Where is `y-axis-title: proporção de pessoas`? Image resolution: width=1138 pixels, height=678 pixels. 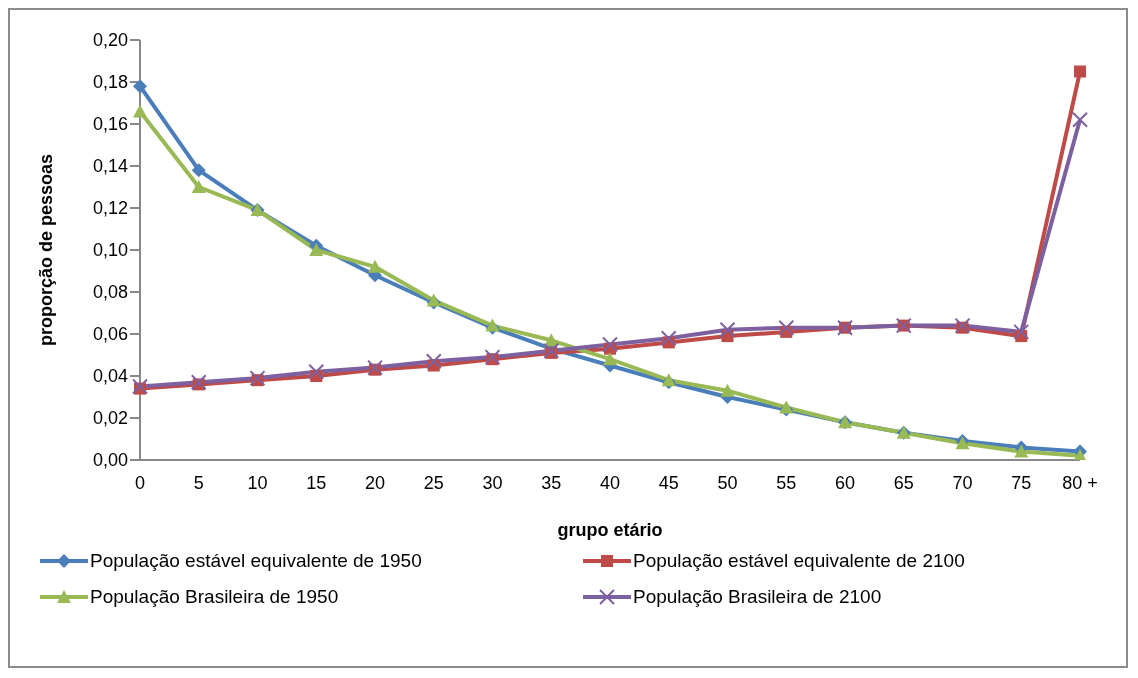 y-axis-title: proporção de pessoas is located at coordinates (46, 250).